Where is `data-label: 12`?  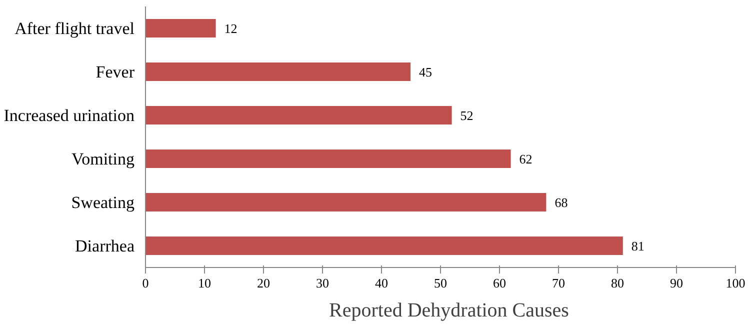 data-label: 12 is located at coordinates (231, 28).